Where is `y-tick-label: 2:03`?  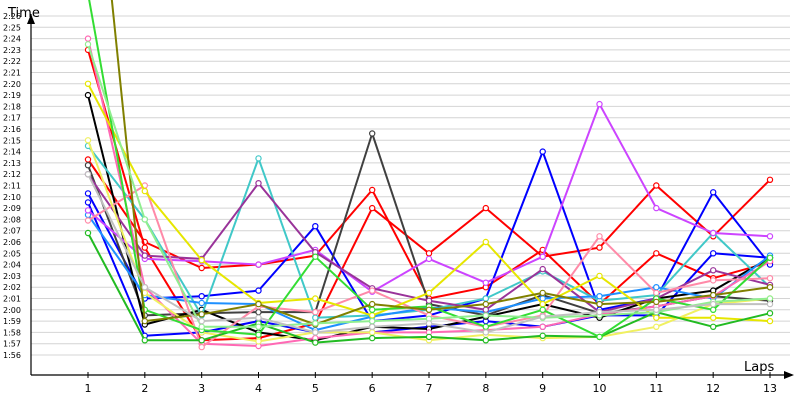 y-tick-label: 2:03 is located at coordinates (12, 276).